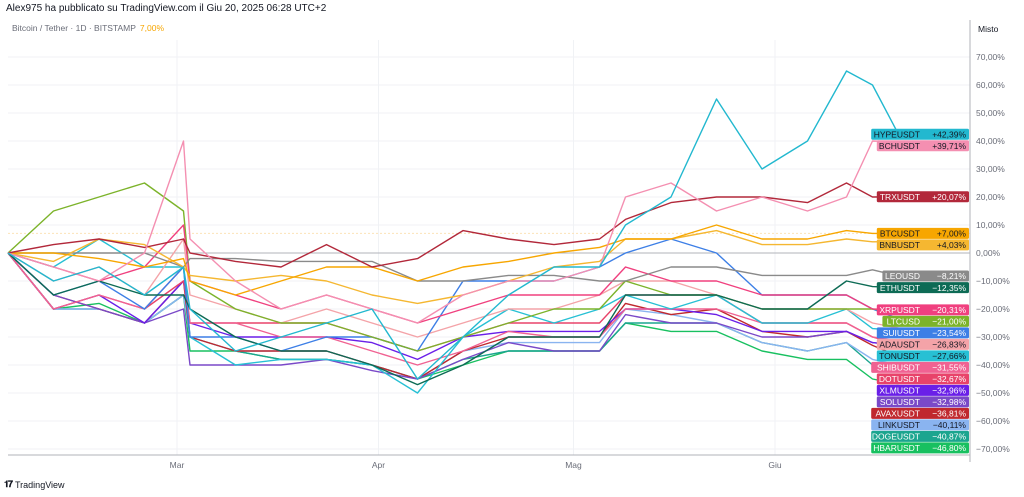 Image resolution: width=1024 pixels, height=497 pixels. Describe the element at coordinates (922, 356) in the screenshot. I see `series-label-bg-tonusdt` at that location.